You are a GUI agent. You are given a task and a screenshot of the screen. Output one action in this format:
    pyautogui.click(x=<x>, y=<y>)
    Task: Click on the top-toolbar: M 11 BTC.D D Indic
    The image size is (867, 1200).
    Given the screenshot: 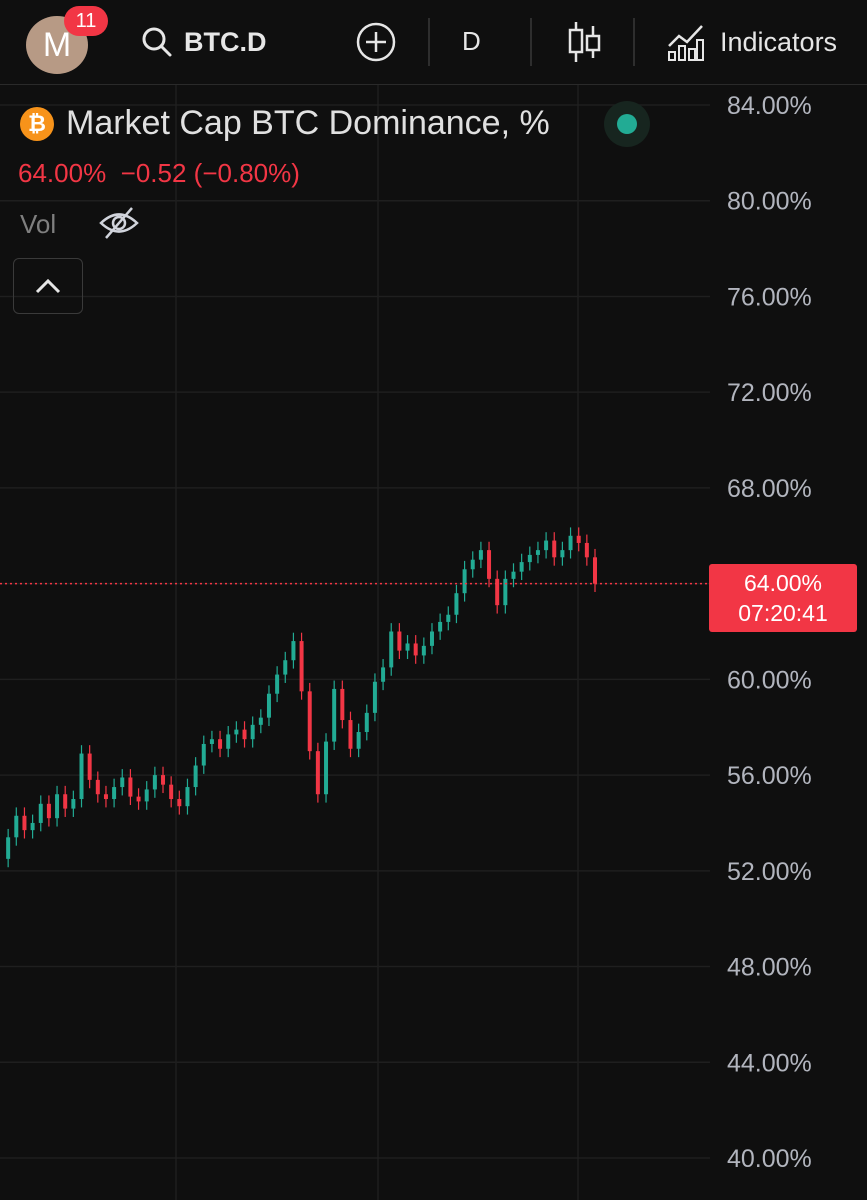 What is the action you would take?
    pyautogui.click(x=433, y=42)
    